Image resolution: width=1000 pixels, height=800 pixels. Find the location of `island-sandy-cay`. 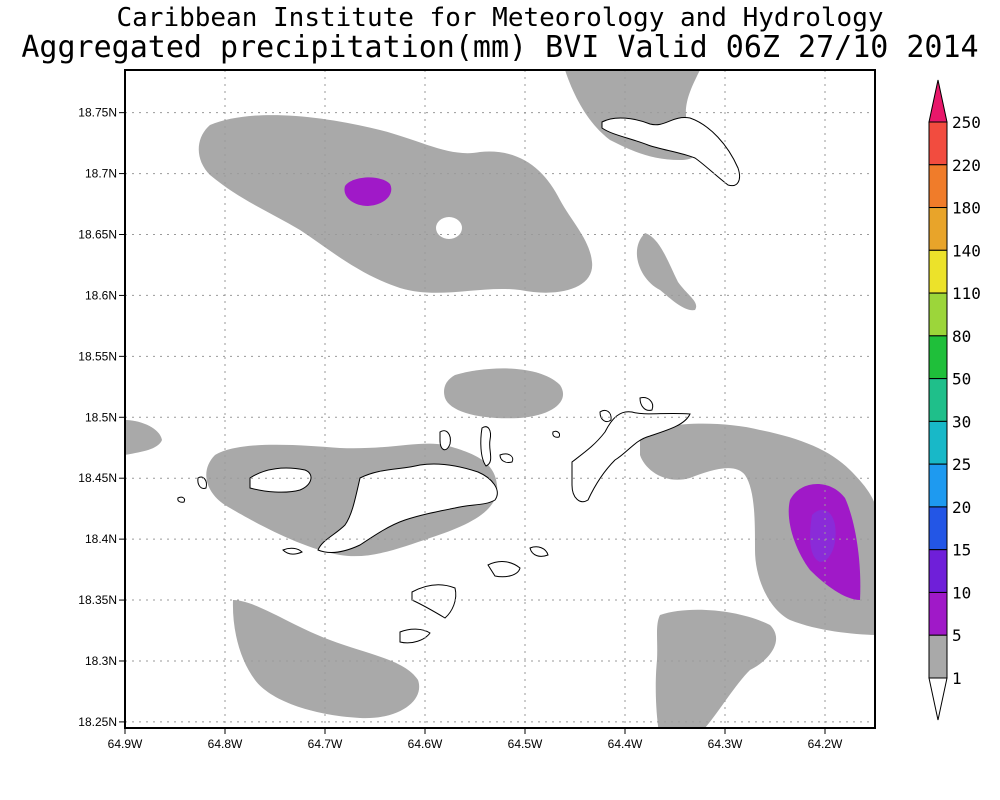

island-sandy-cay is located at coordinates (202, 482).